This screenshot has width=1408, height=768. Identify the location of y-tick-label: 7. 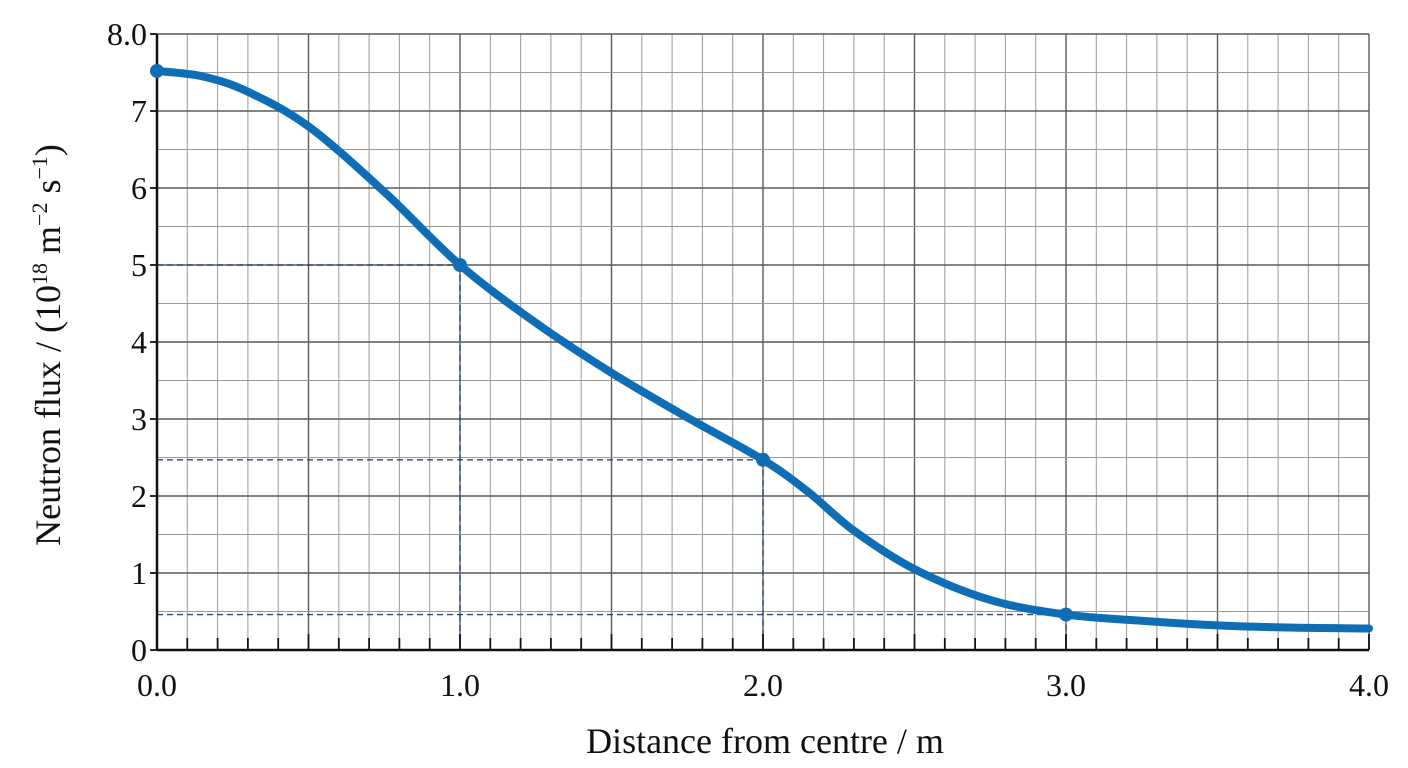
(139, 111).